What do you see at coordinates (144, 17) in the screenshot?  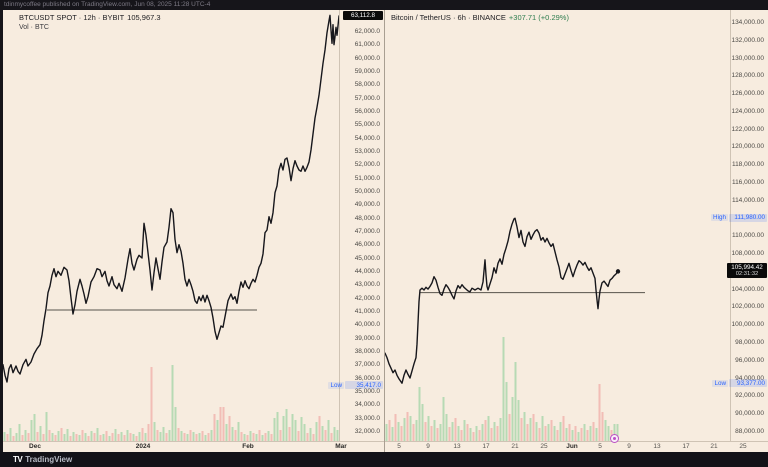 I see `symbol-price-left: 105,967.3` at bounding box center [144, 17].